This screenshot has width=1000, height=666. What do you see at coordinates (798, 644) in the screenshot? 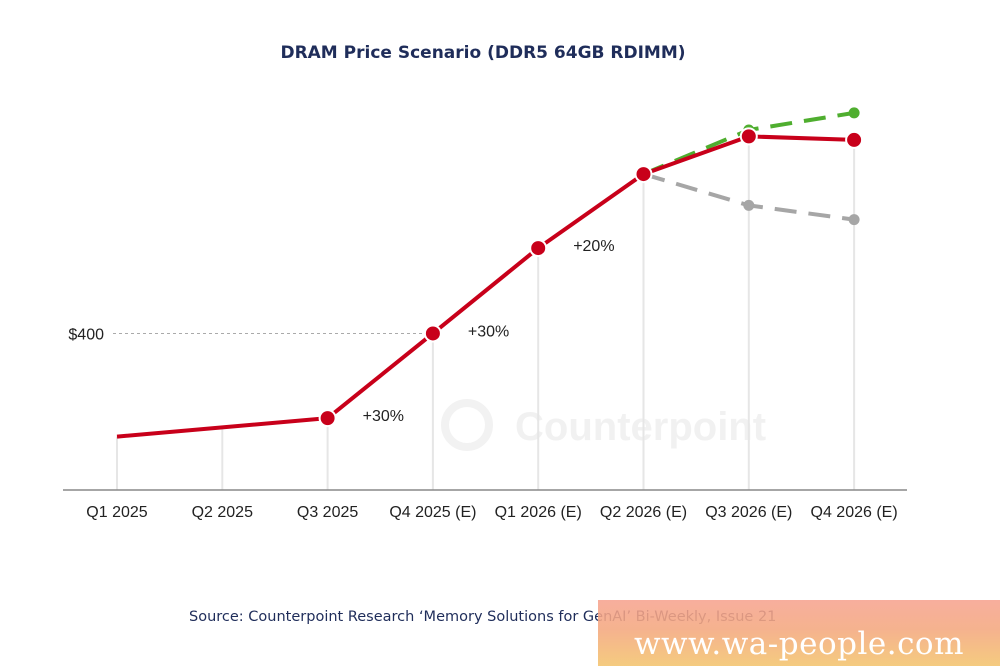
I see `site-banner-text: www.wa-people.com` at bounding box center [798, 644].